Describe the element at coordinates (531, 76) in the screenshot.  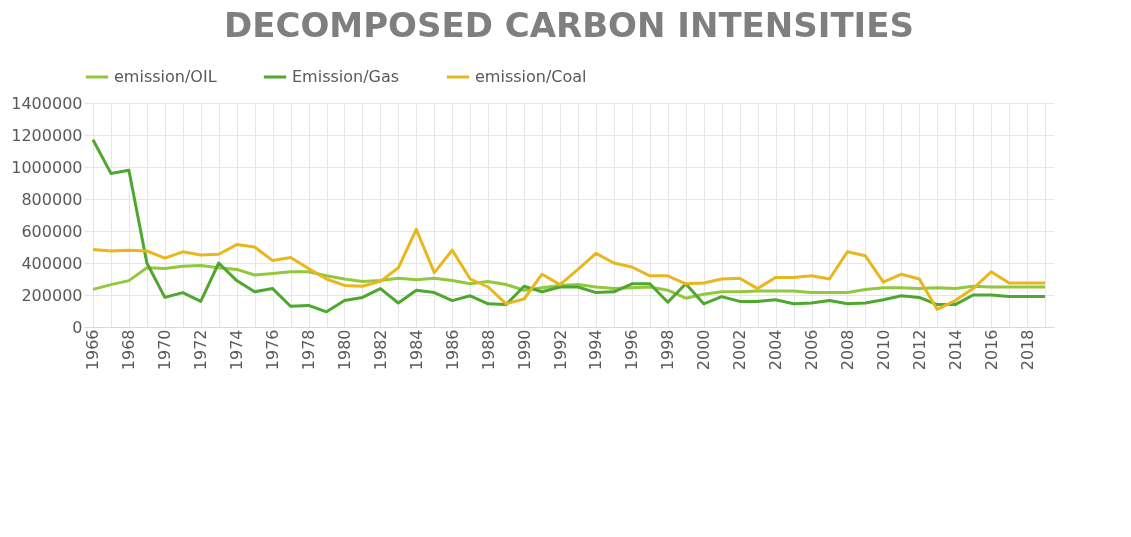
I see `legend-label: emission/Coal` at that location.